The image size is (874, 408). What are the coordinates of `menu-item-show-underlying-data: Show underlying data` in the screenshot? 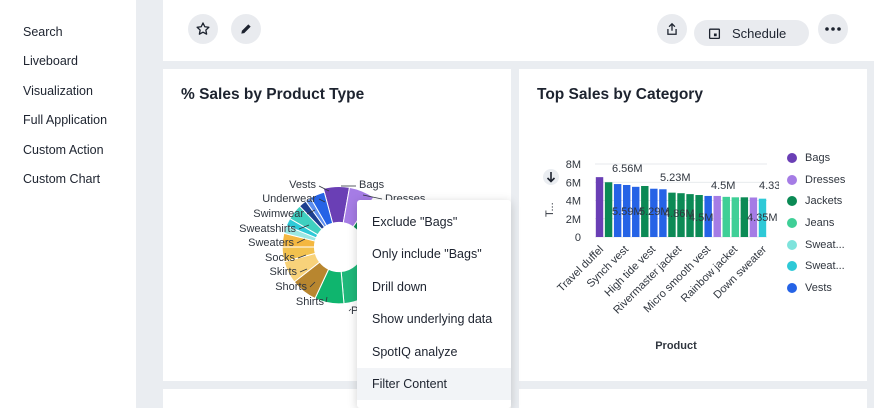 It's located at (432, 319).